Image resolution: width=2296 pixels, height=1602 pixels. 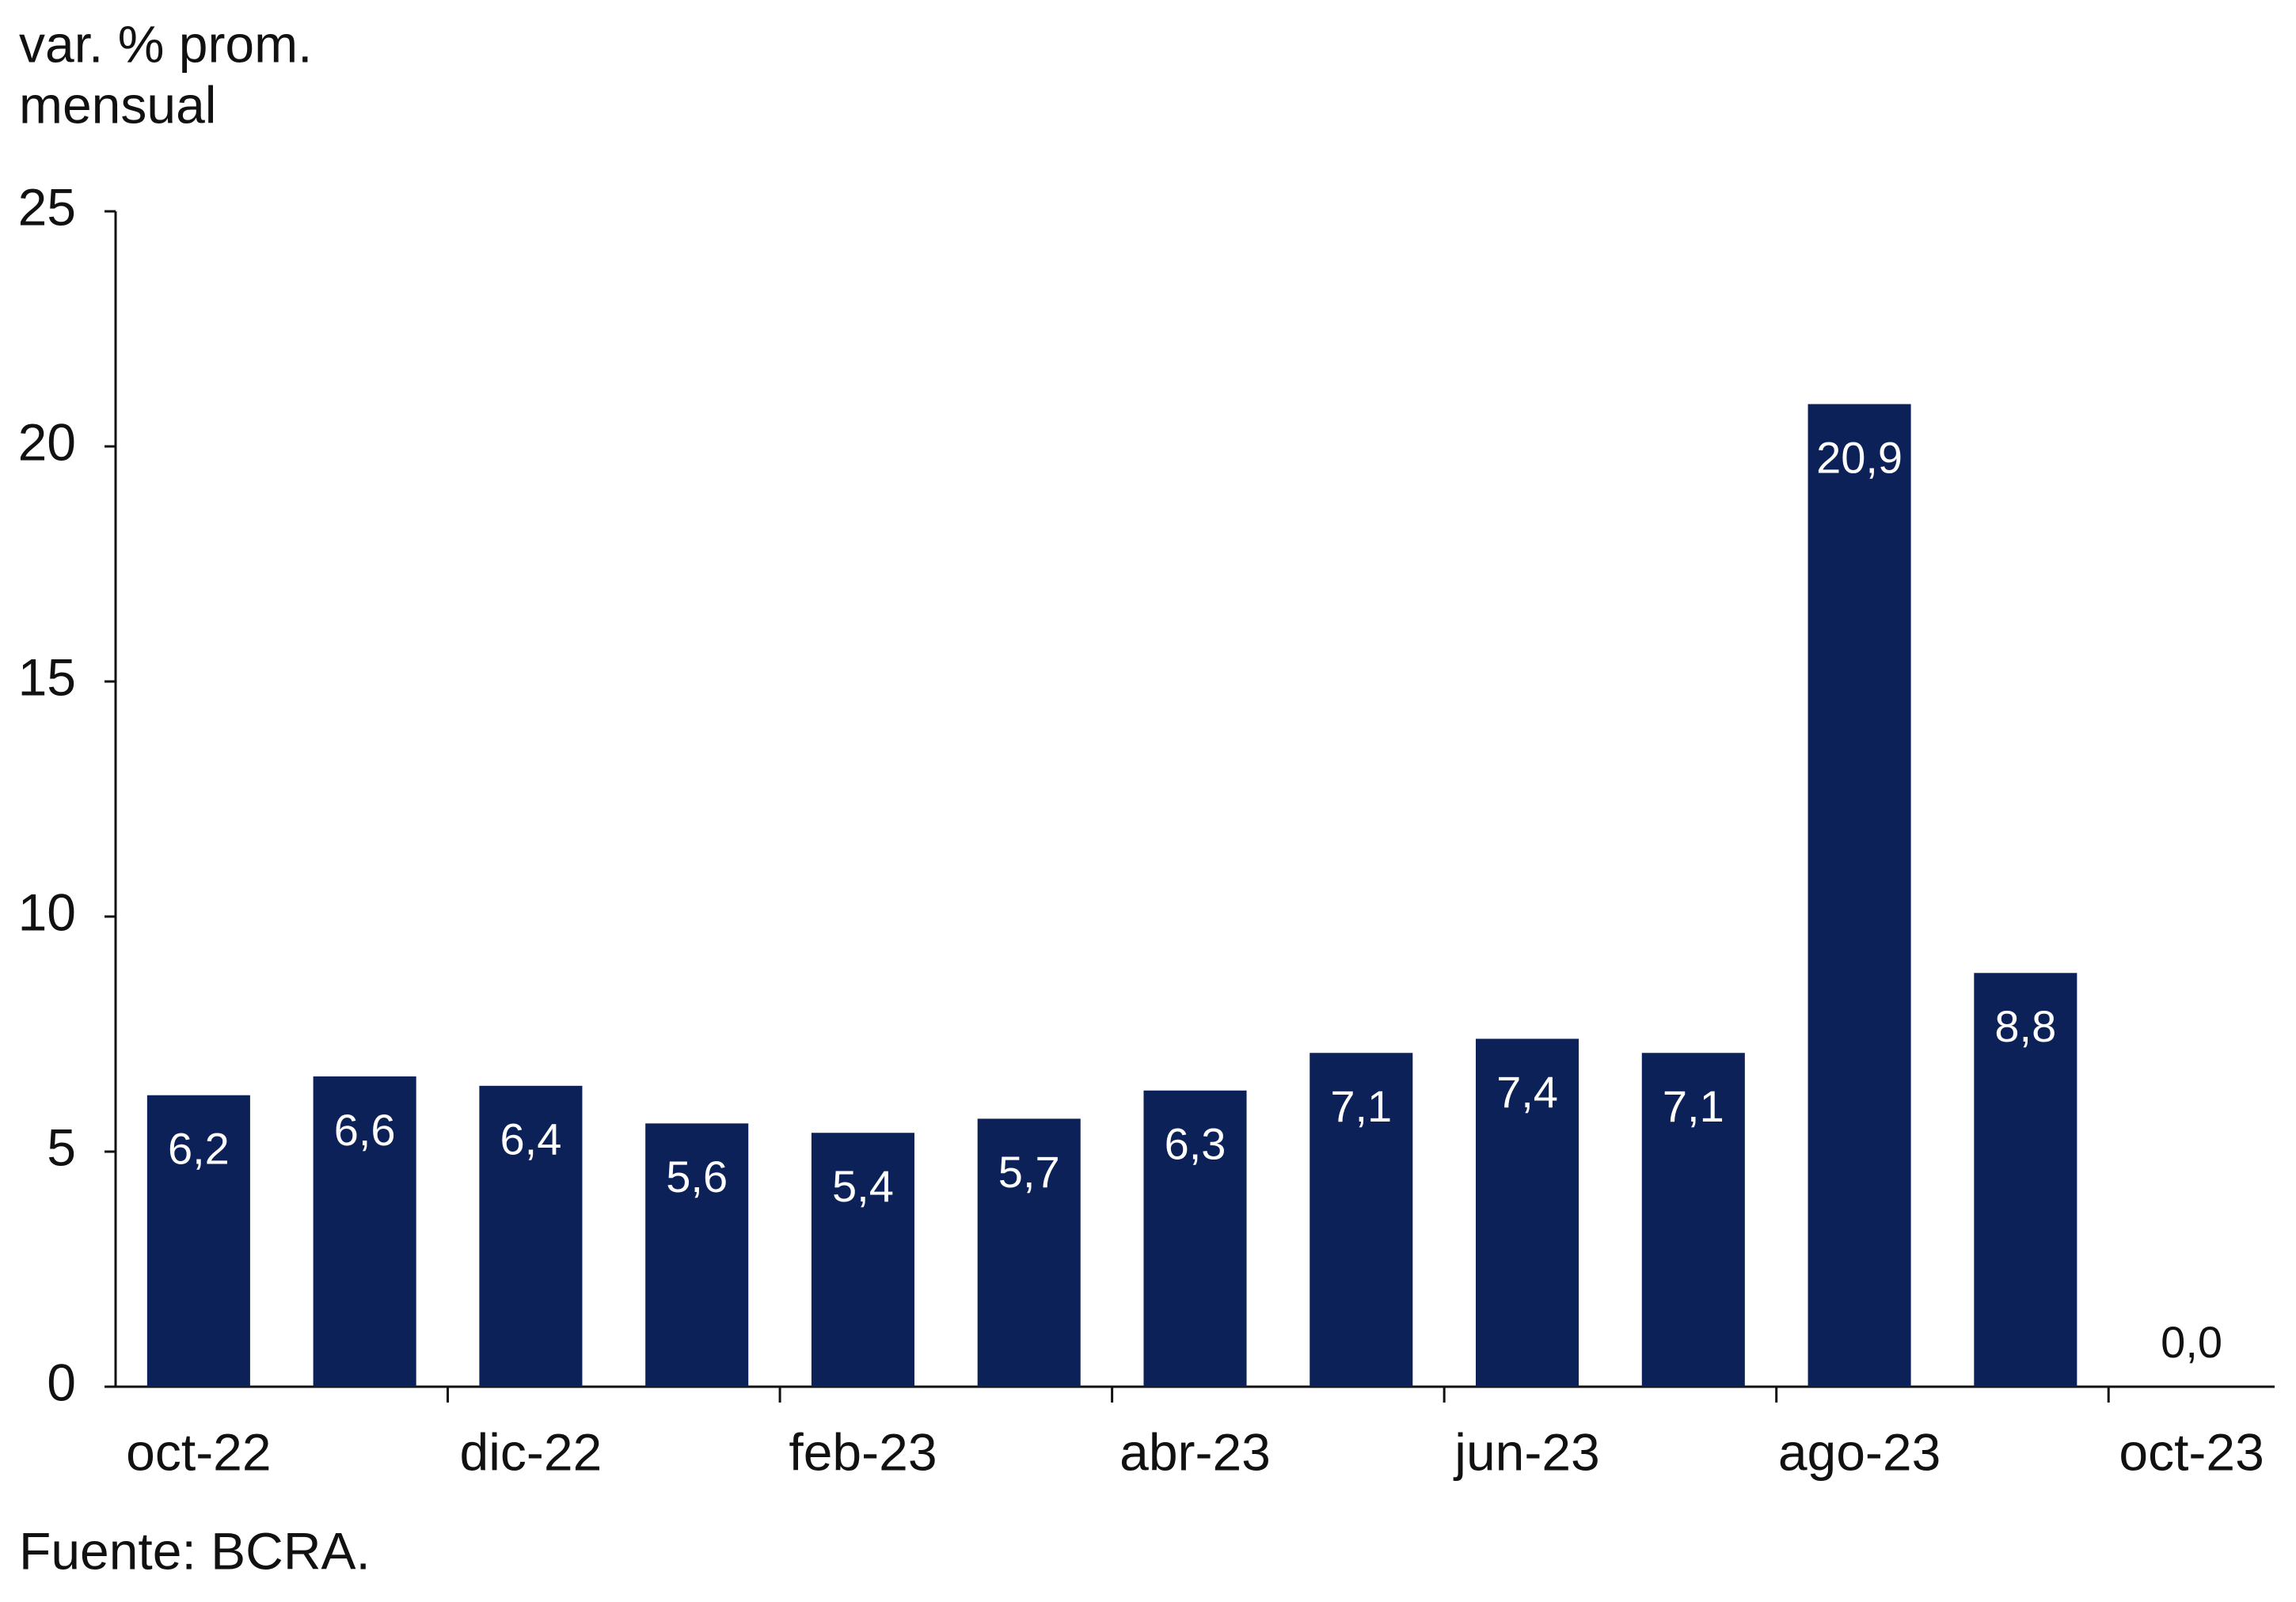 What do you see at coordinates (531, 1451) in the screenshot?
I see `x-tick-label: dic-22` at bounding box center [531, 1451].